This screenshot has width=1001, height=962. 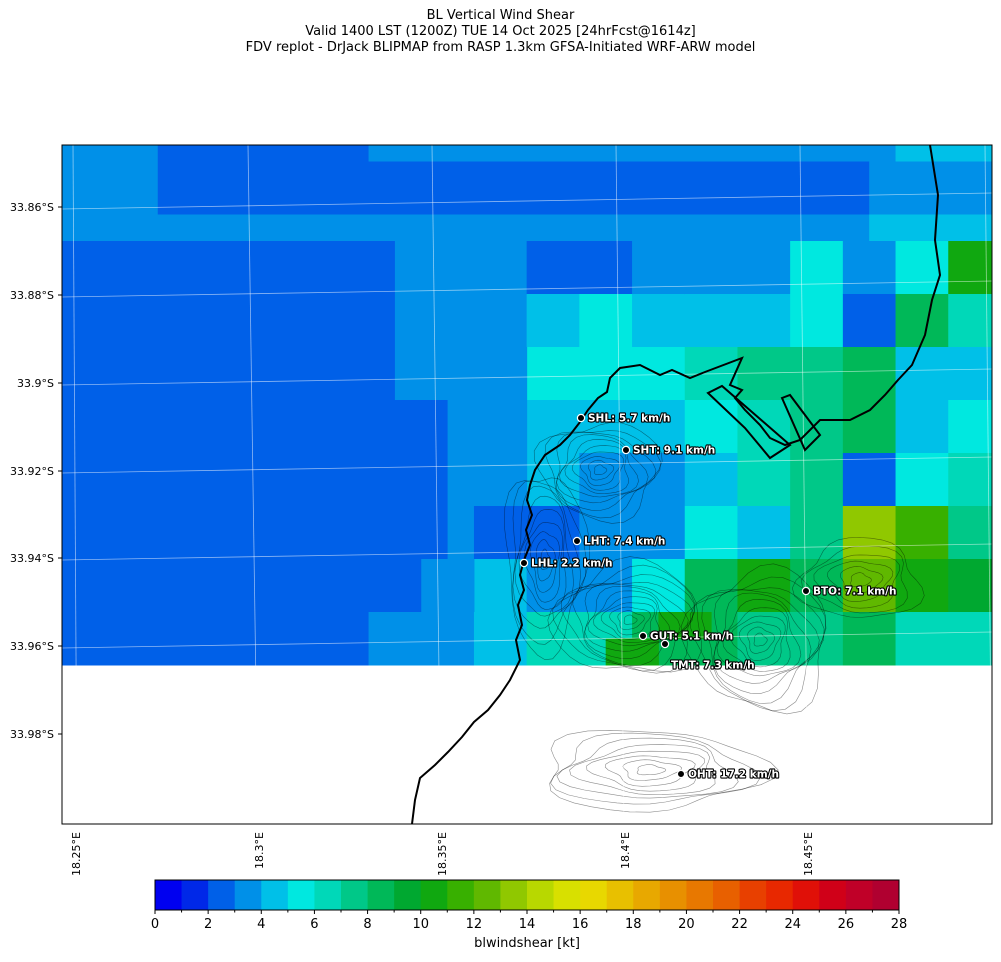 What do you see at coordinates (806, 591) in the screenshot?
I see `station-marker-bto` at bounding box center [806, 591].